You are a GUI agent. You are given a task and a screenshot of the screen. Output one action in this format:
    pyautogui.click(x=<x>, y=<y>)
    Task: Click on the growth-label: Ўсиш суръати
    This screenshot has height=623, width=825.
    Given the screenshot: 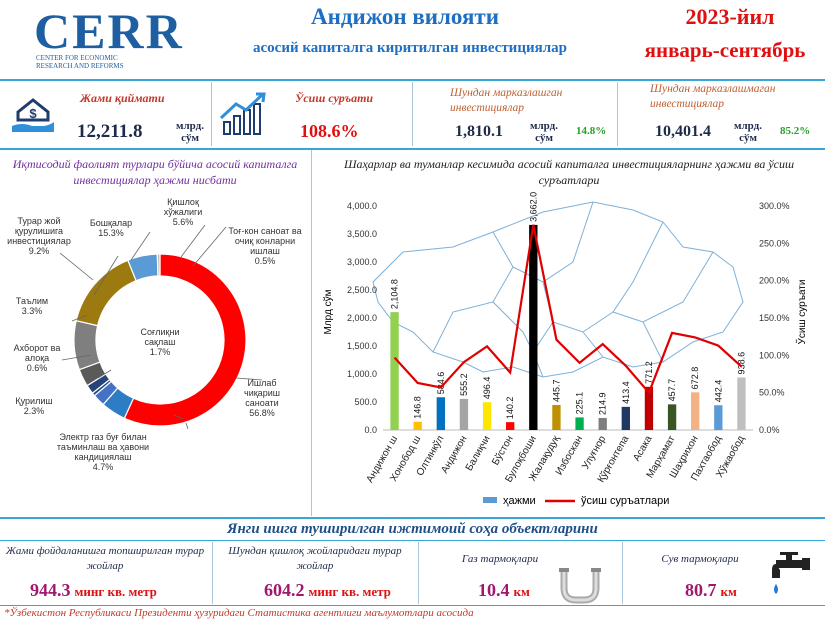 What is the action you would take?
    pyautogui.click(x=334, y=98)
    